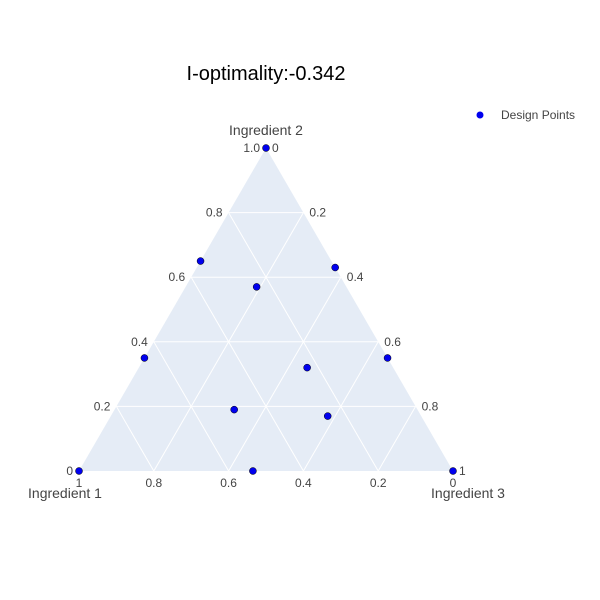 Image resolution: width=600 pixels, height=600 pixels. Describe the element at coordinates (275, 148) in the screenshot. I see `tick-label-ingredient-3: 0` at that location.